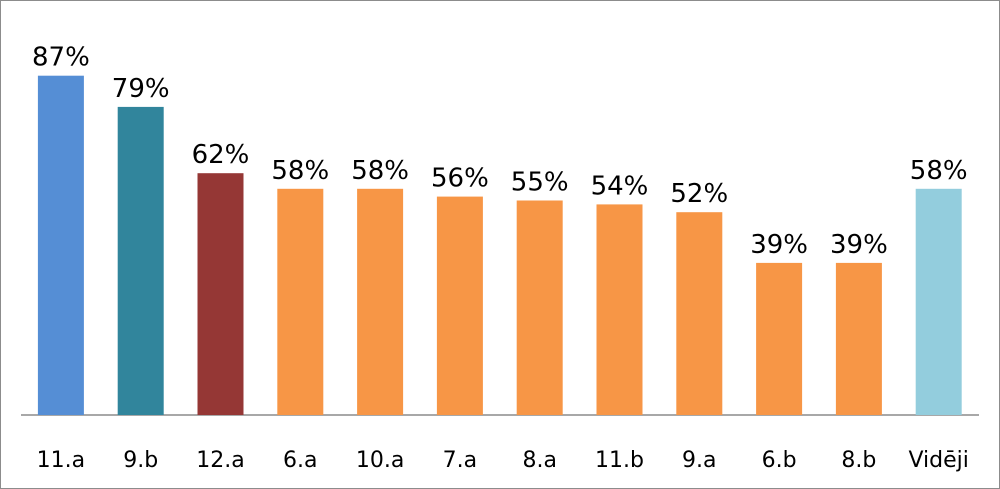 This screenshot has width=1000, height=489. I want to click on value-label-10.a: 58%, so click(380, 171).